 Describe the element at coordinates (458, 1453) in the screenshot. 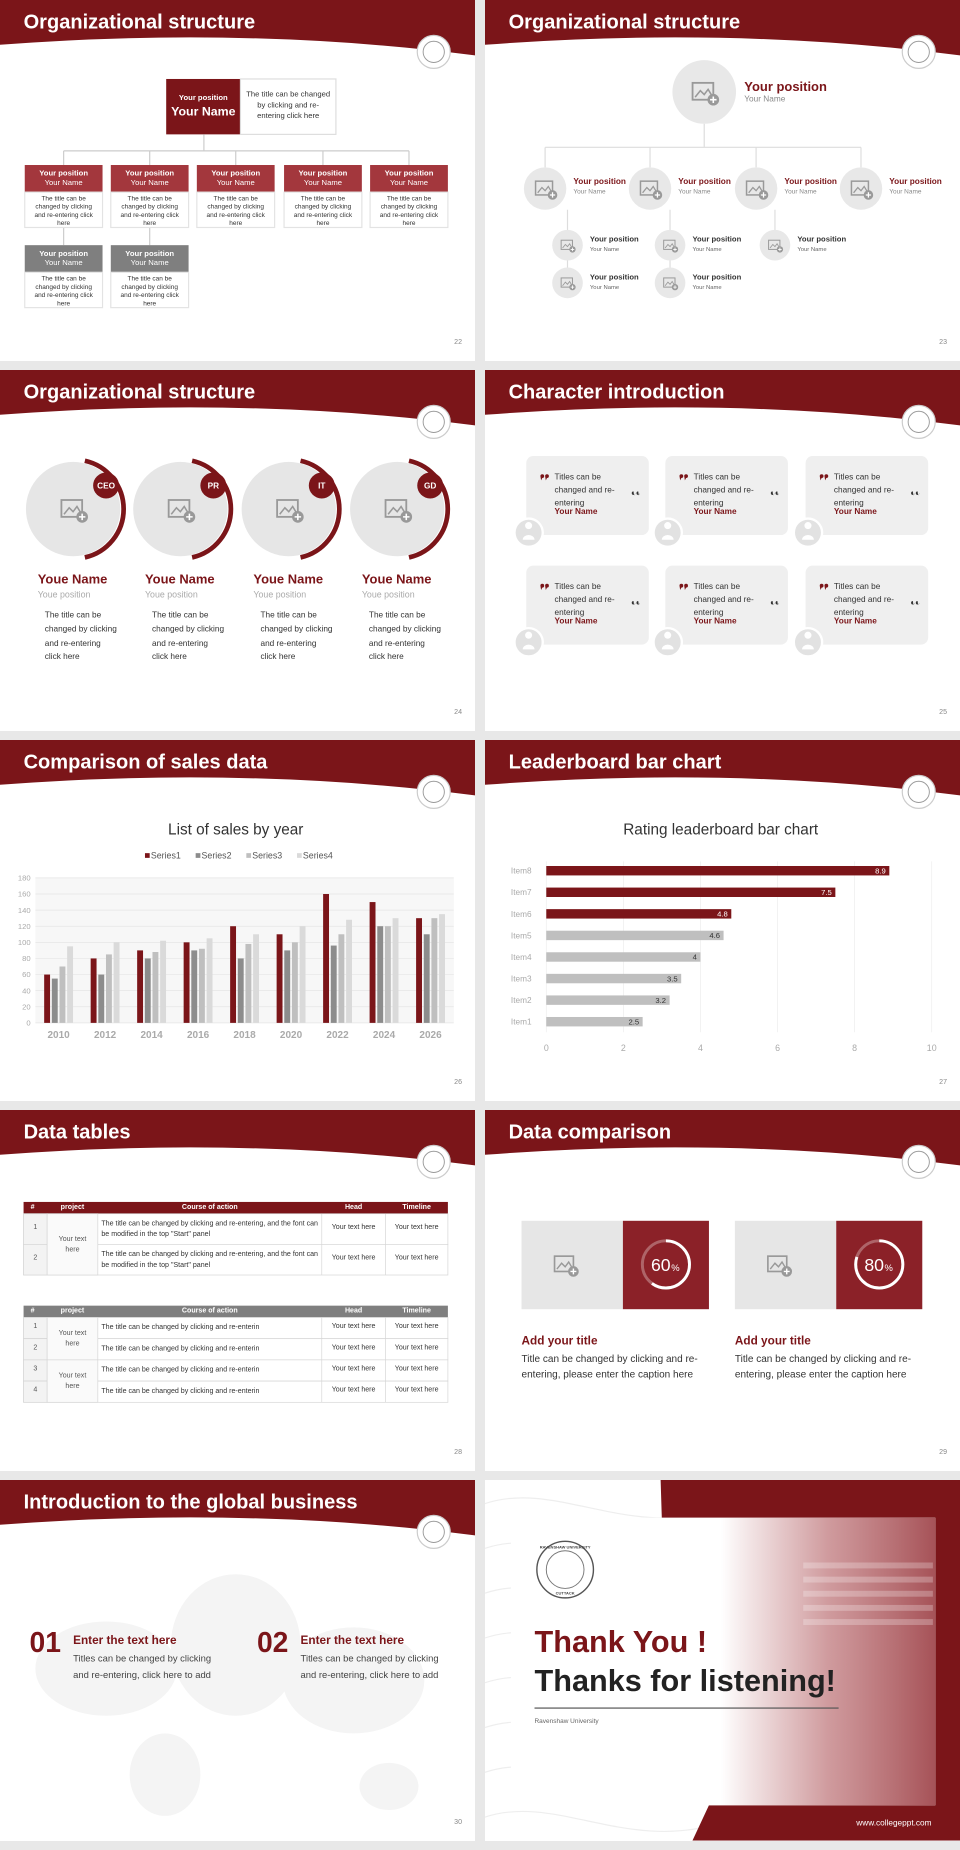

I see `page-number: 28` at that location.